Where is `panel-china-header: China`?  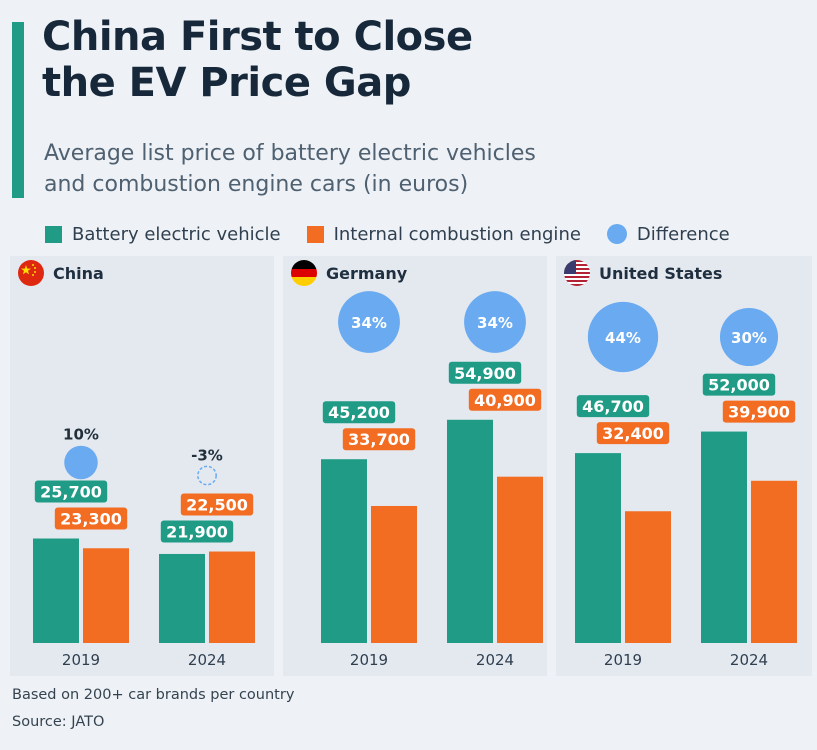 panel-china-header: China is located at coordinates (61, 273).